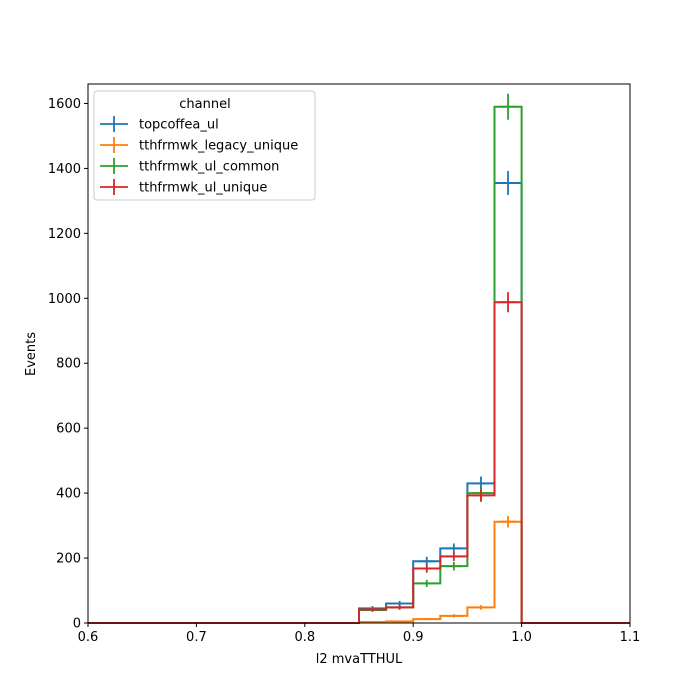 This screenshot has height=700, width=700. Describe the element at coordinates (359, 634) in the screenshot. I see `x-axis-ticks: 0.6 0.7 0.8 0.9 1.0 1.1` at that location.